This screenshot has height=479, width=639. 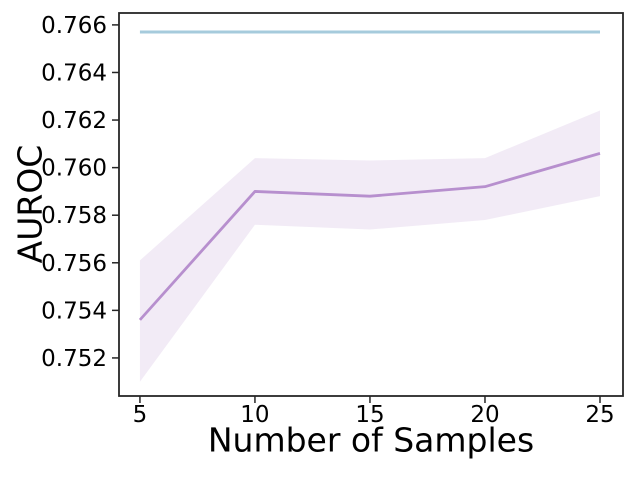 What do you see at coordinates (74, 121) in the screenshot?
I see `y-tick-label: 0.762` at bounding box center [74, 121].